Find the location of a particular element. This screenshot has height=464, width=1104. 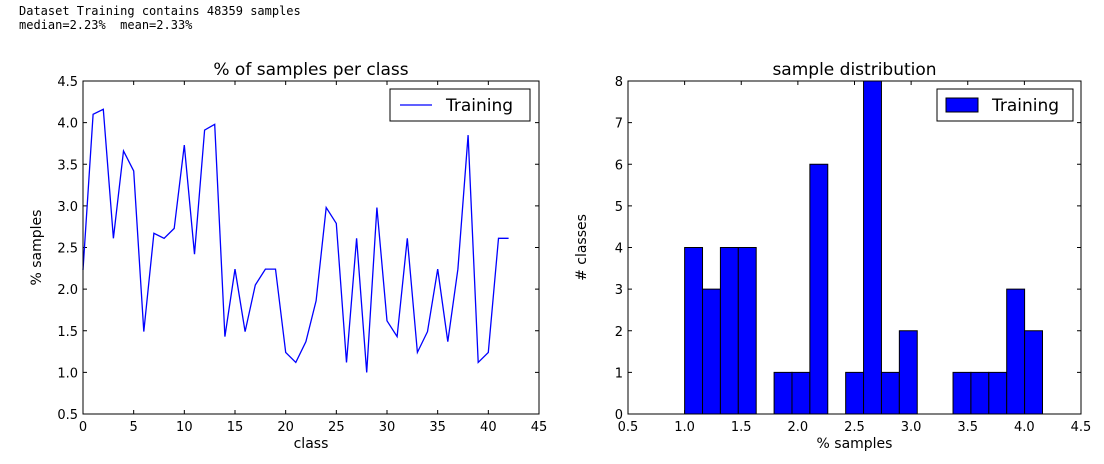

x-tick-label: 30 is located at coordinates (387, 427).